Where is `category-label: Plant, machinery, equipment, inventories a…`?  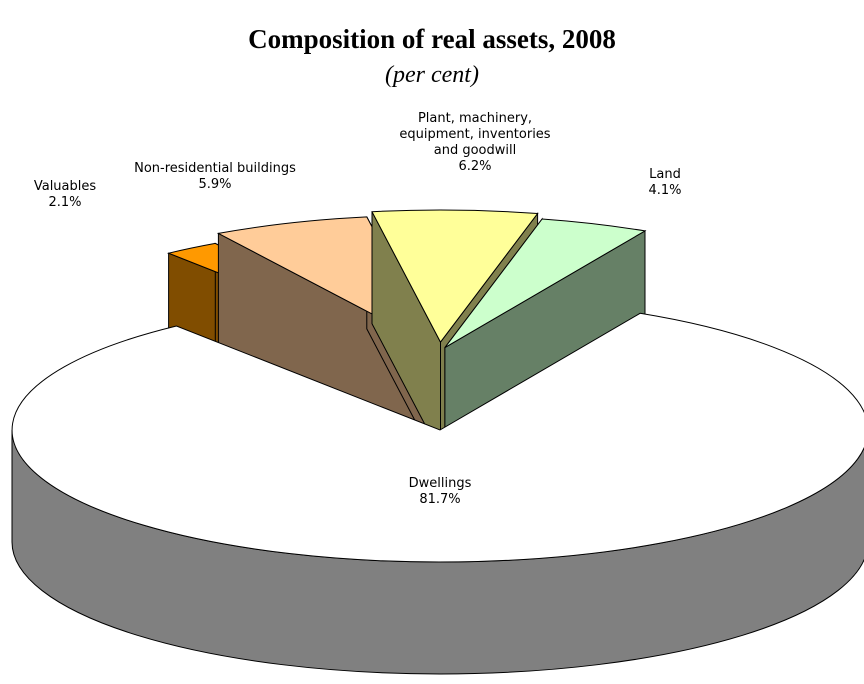
category-label: Plant, machinery, equipment, inventories a… is located at coordinates (474, 134).